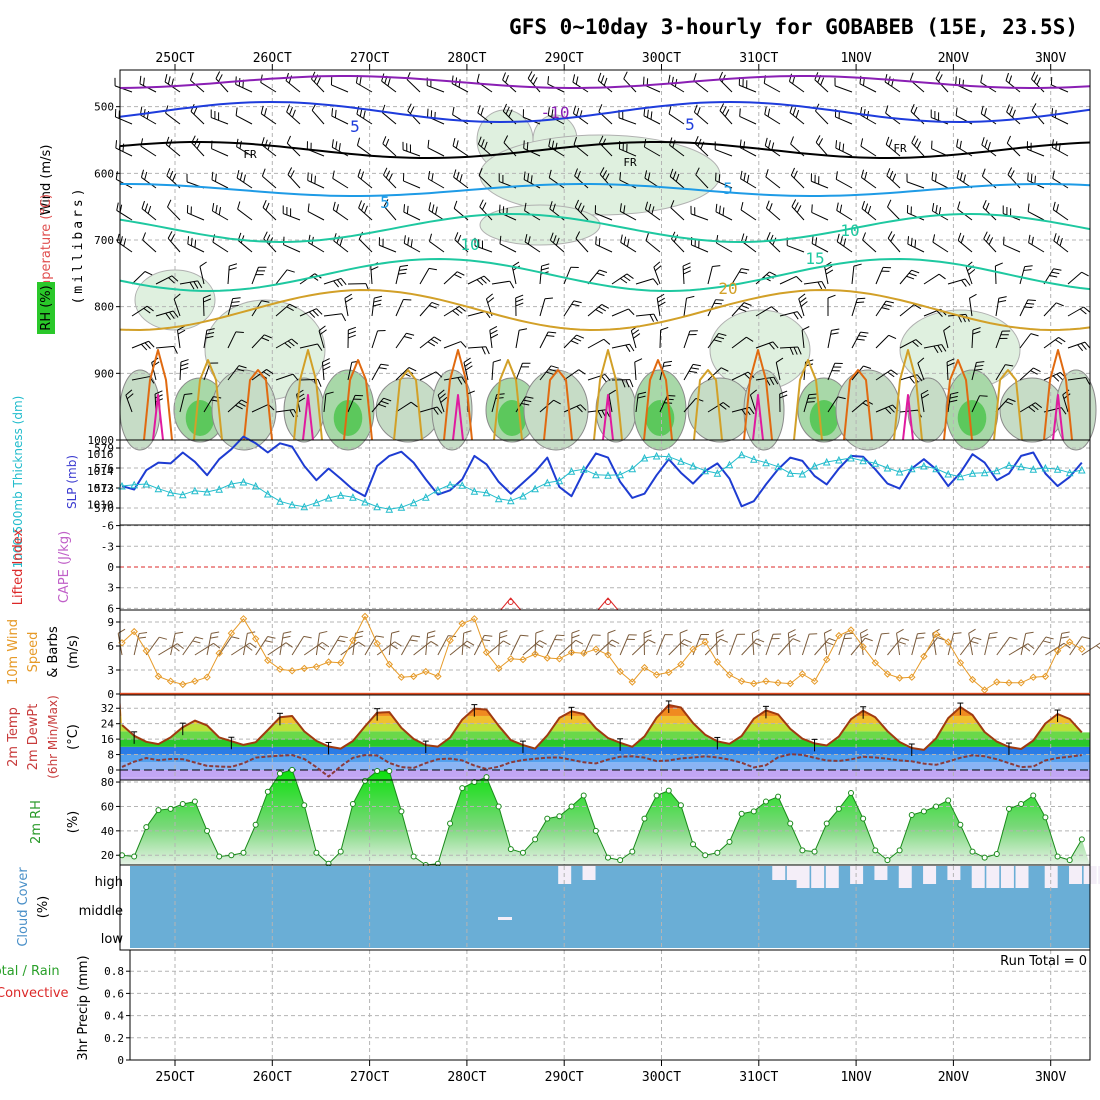  Describe the element at coordinates (108, 724) in the screenshot. I see `temp-tick-label: 24` at that location.